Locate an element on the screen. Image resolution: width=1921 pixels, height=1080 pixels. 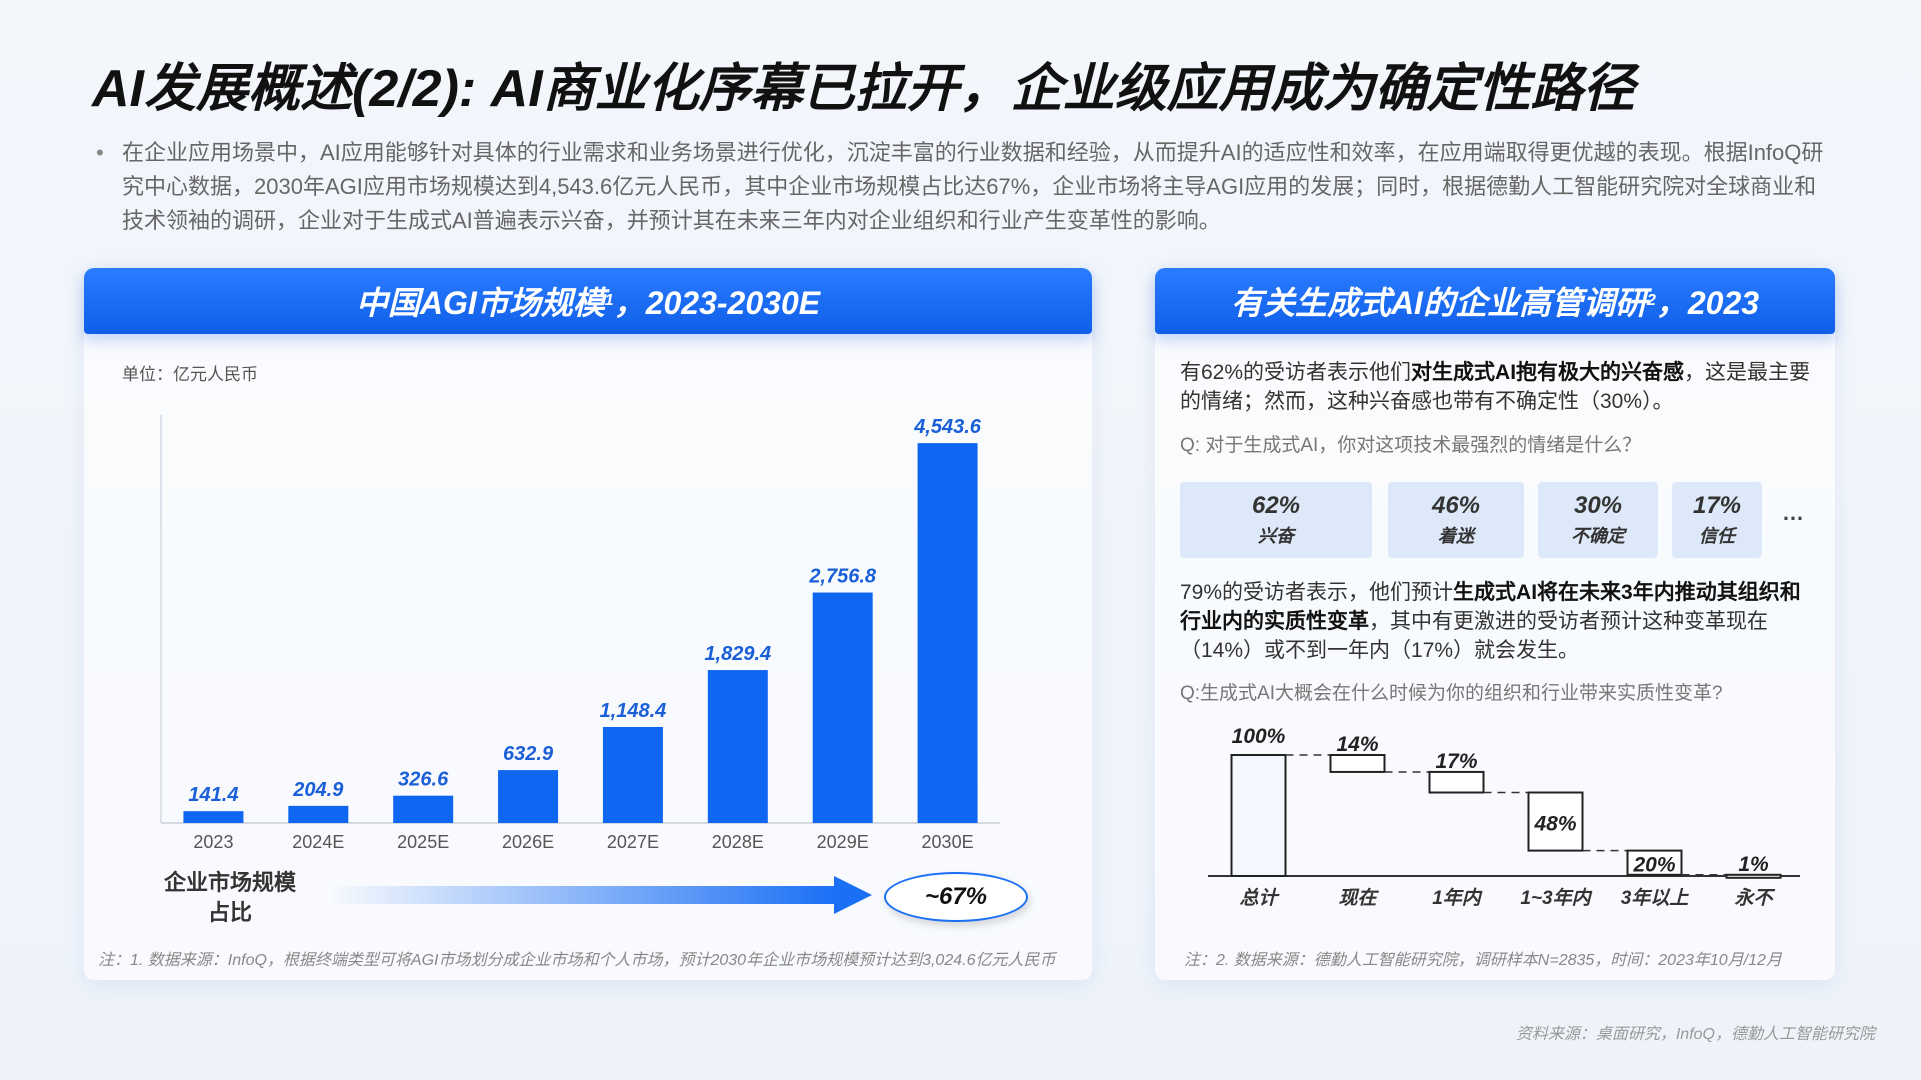
bar-2030E is located at coordinates (947, 633).